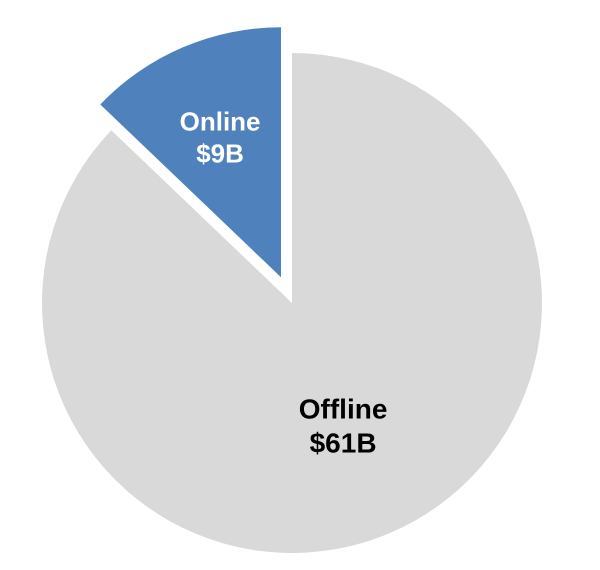  What do you see at coordinates (343, 409) in the screenshot?
I see `slice-label-offline: Offline` at bounding box center [343, 409].